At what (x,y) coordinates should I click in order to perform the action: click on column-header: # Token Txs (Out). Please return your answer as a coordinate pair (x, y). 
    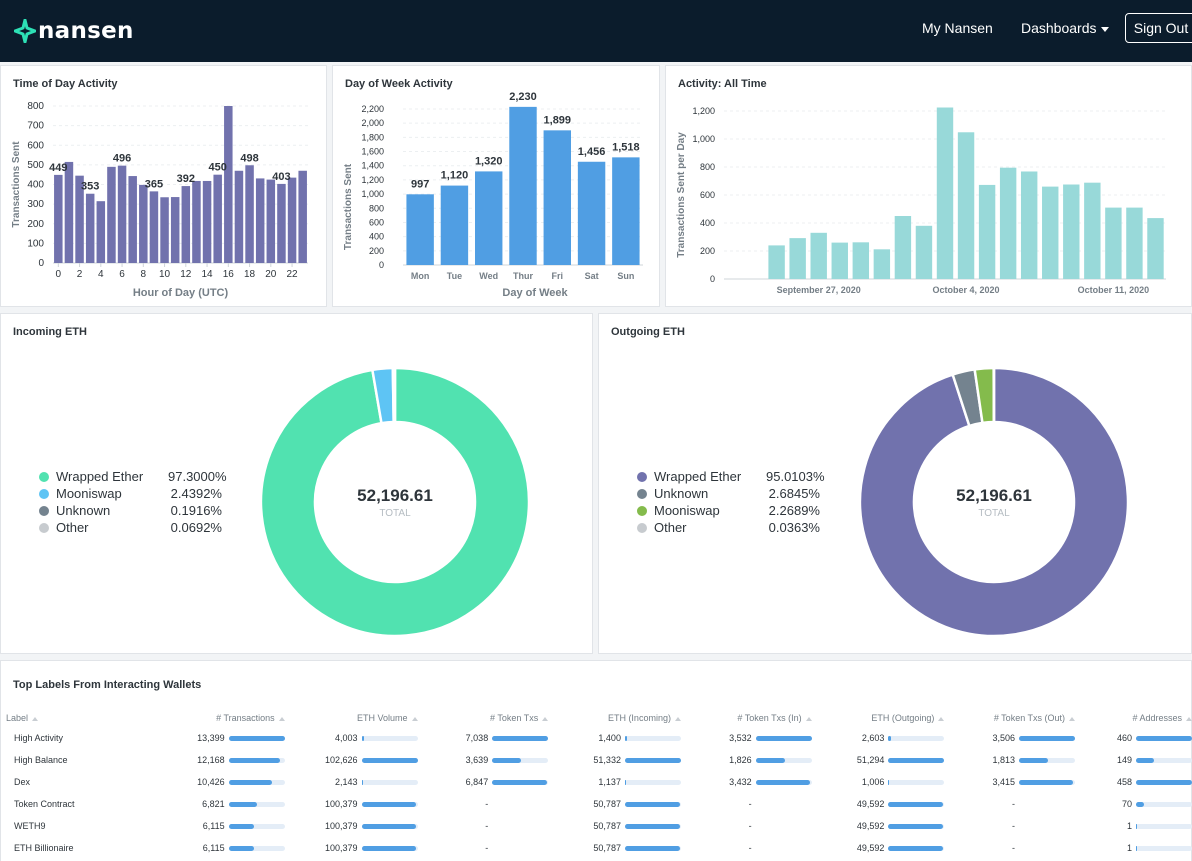
    Looking at the image, I should click on (1010, 718).